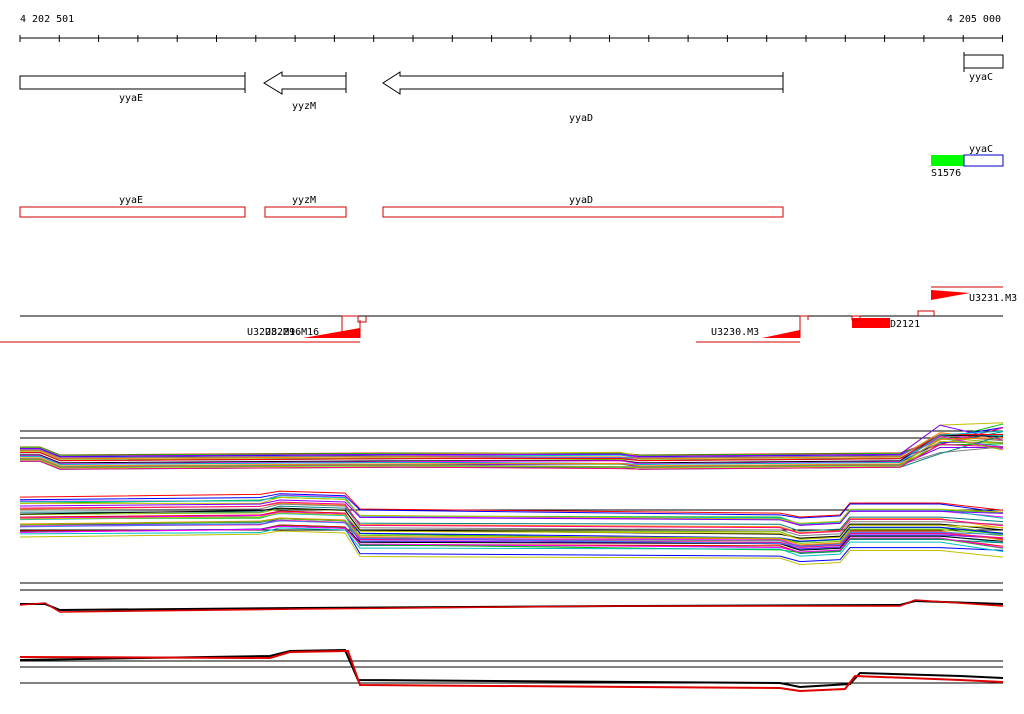 Image resolution: width=1024 pixels, height=714 pixels. I want to click on feature-label: S1576, so click(946, 173).